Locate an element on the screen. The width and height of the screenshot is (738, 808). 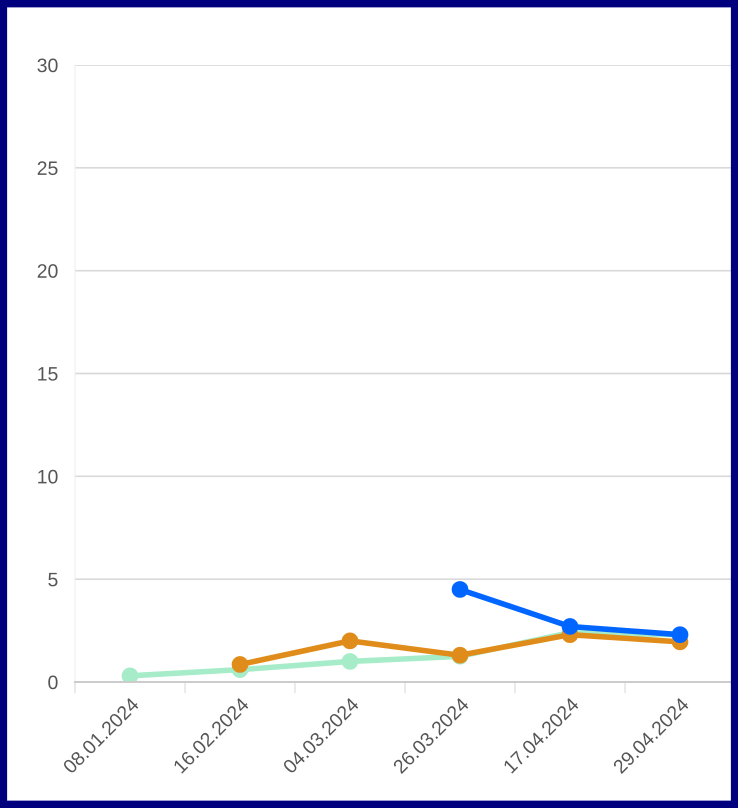
y-tick-label: 10 is located at coordinates (48, 477).